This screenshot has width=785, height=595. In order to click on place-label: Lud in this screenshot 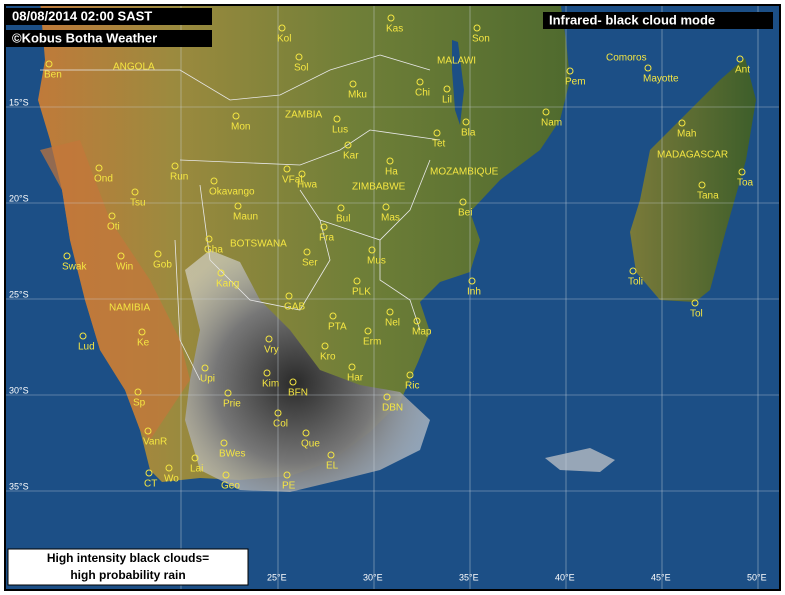, I will do `click(86, 347)`.